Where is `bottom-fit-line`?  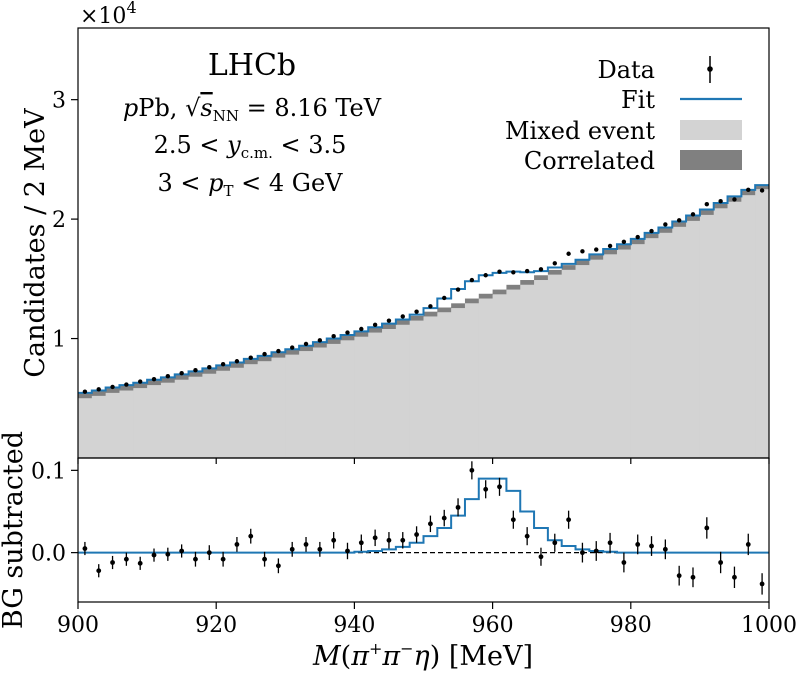
bottom-fit-line is located at coordinates (423, 515).